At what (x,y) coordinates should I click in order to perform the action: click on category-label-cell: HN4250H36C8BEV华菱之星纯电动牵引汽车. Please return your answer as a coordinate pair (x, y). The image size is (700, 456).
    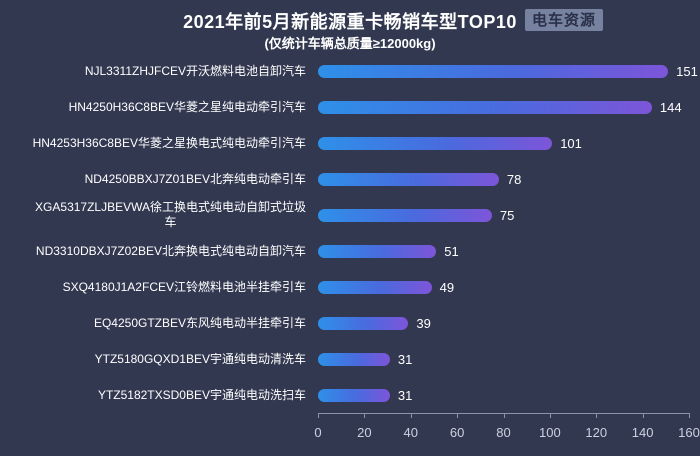
    Looking at the image, I should click on (156, 107).